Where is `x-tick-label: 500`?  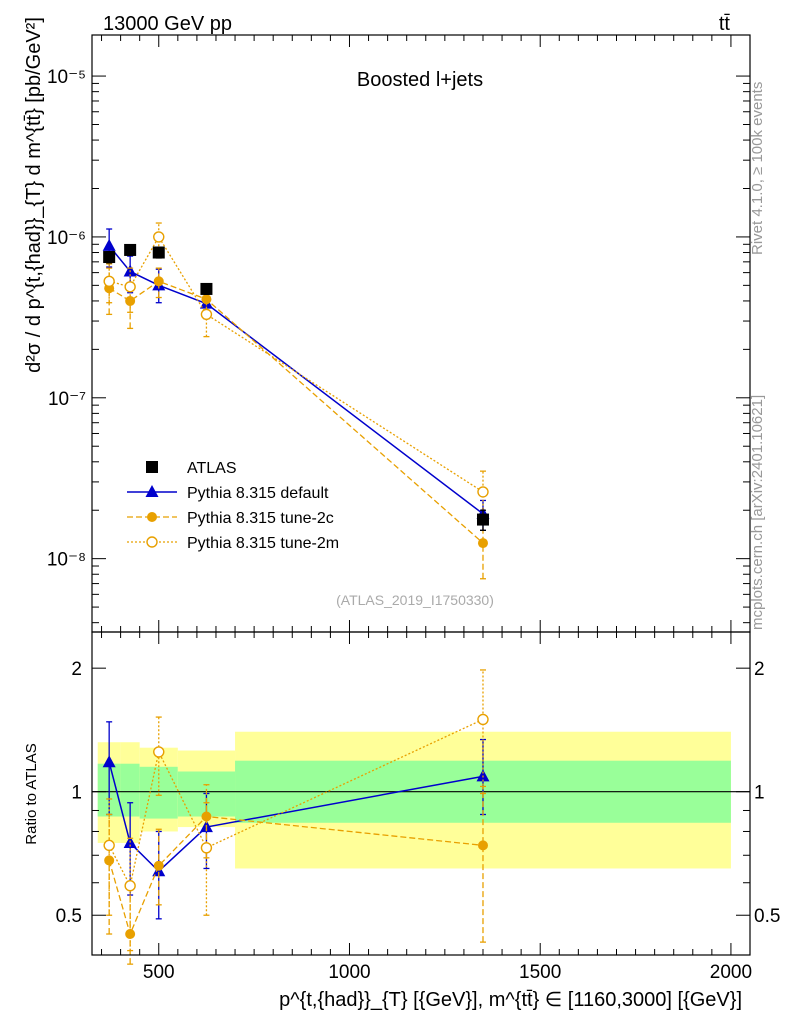
x-tick-label: 500 is located at coordinates (159, 972).